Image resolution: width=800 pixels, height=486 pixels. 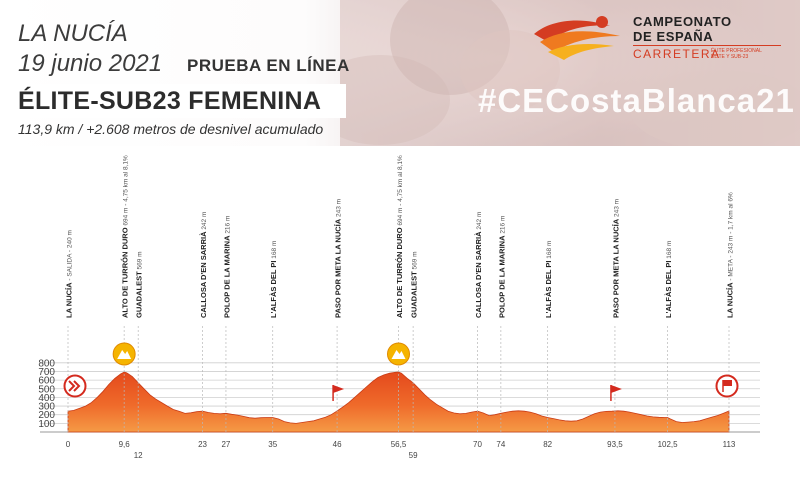 I want to click on x-tick-label: 59, so click(x=413, y=455).